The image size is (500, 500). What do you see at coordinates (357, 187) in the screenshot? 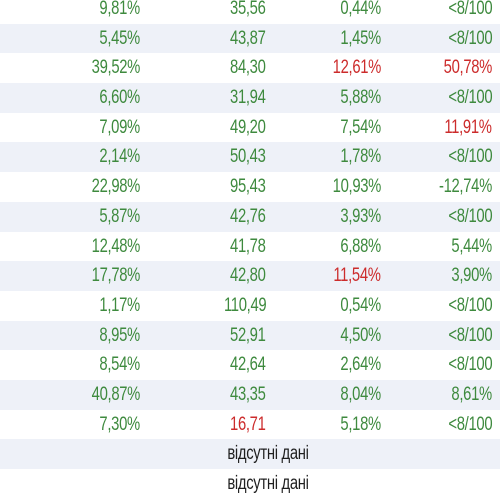
I see `table-cell-c3: 10,93%` at bounding box center [357, 187].